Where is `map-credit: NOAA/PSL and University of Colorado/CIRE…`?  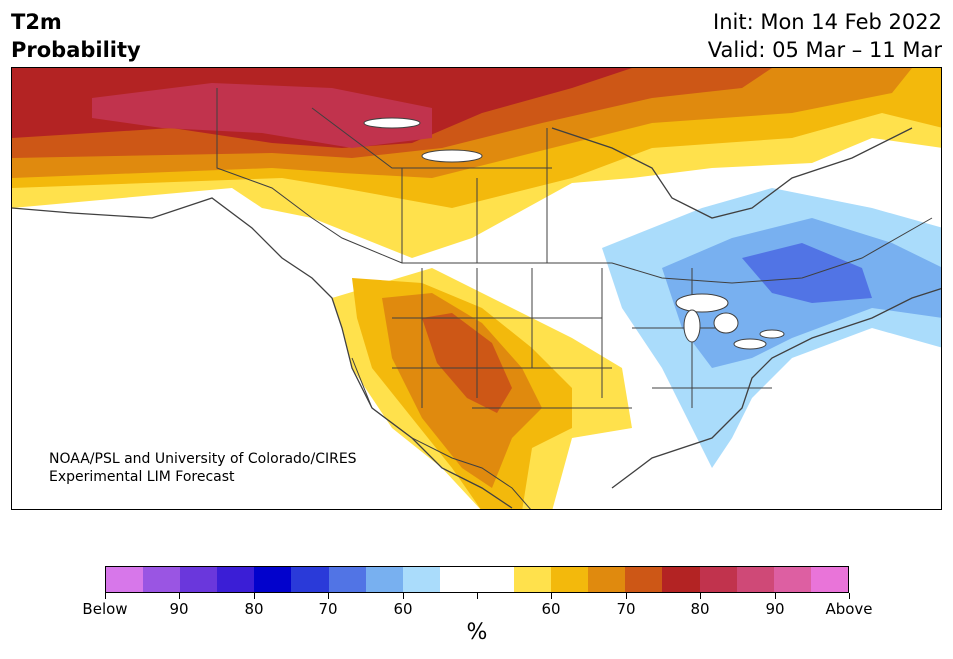 map-credit: NOAA/PSL and University of Colorado/CIRE… is located at coordinates (203, 468).